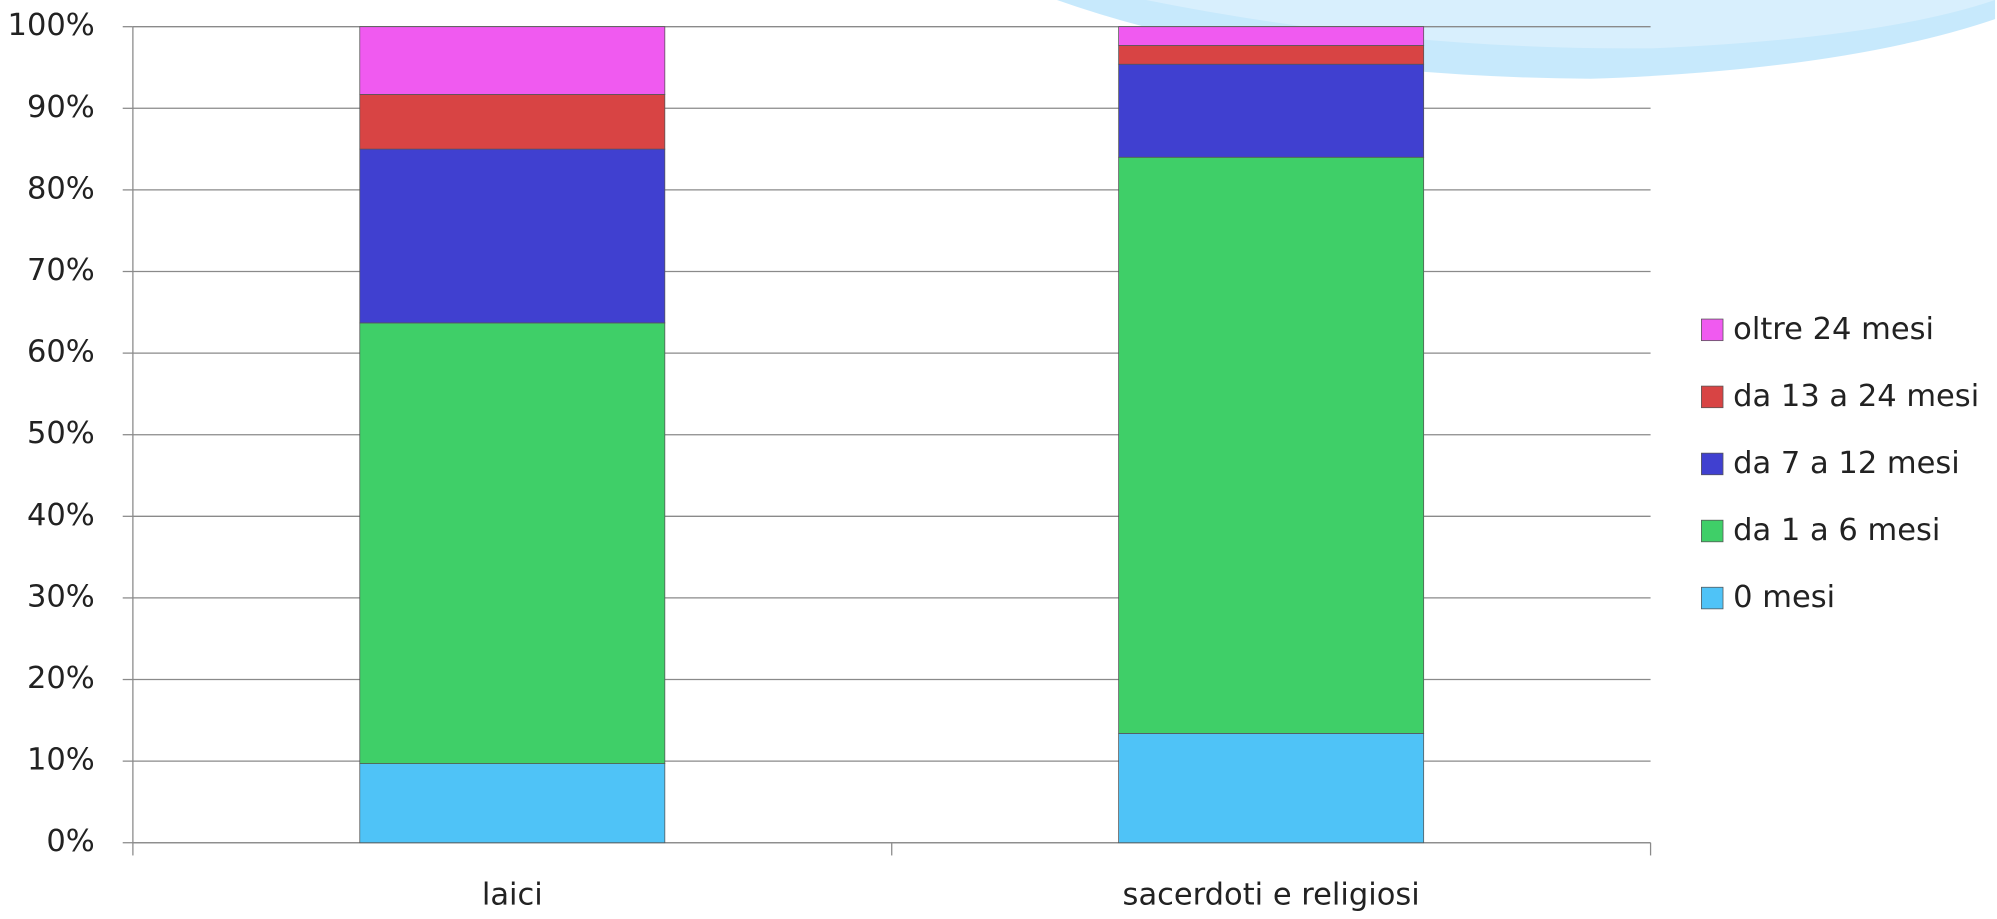  I want to click on legend-label: da 7 a 12 mesi, so click(1846, 463).